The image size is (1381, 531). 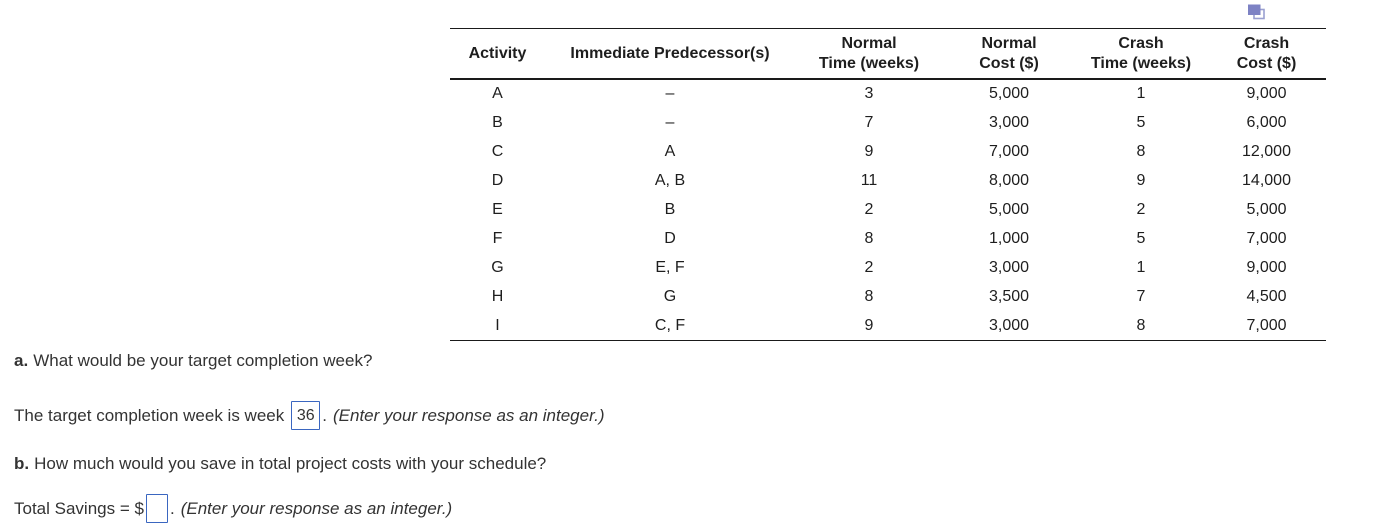 I want to click on table-row: B – 7 3,000 5 6,000, so click(x=888, y=123).